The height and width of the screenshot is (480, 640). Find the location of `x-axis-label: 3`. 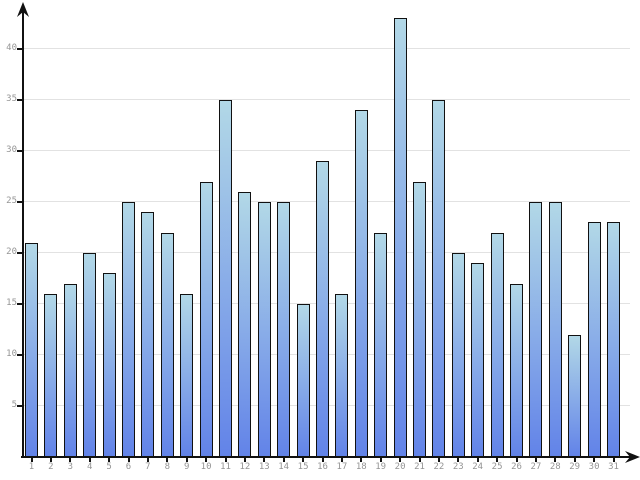

x-axis-label: 3 is located at coordinates (70, 467).